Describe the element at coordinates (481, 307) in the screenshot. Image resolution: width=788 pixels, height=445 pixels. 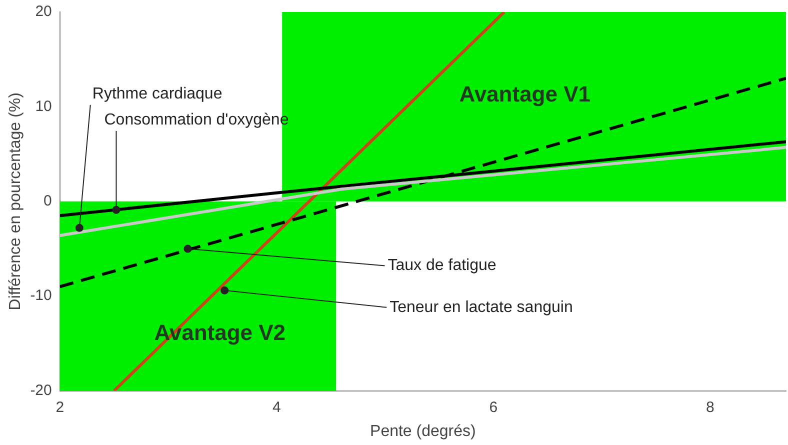
I see `annotation: Teneur en lactate sanguin` at that location.